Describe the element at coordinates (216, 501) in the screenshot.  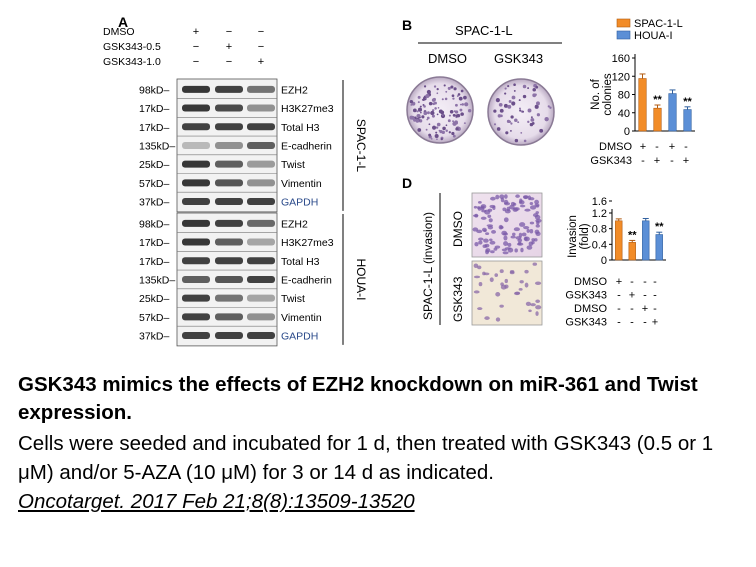
I see `caption-citation: Oncotarget. 2017 Feb 21;8(8):13509-13520` at that location.